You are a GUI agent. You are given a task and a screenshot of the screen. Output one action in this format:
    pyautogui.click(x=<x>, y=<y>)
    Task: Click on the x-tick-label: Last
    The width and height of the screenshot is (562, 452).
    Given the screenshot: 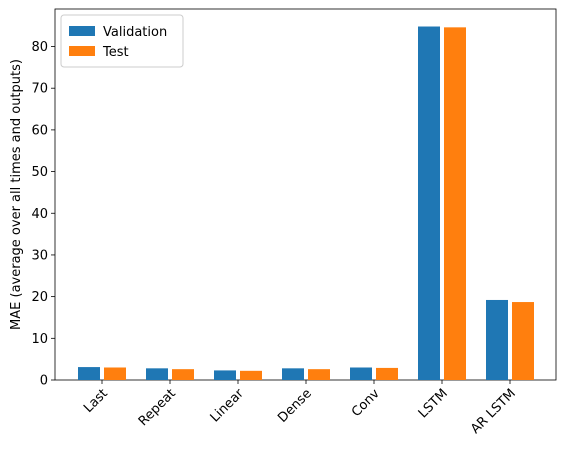 What is the action you would take?
    pyautogui.click(x=96, y=401)
    